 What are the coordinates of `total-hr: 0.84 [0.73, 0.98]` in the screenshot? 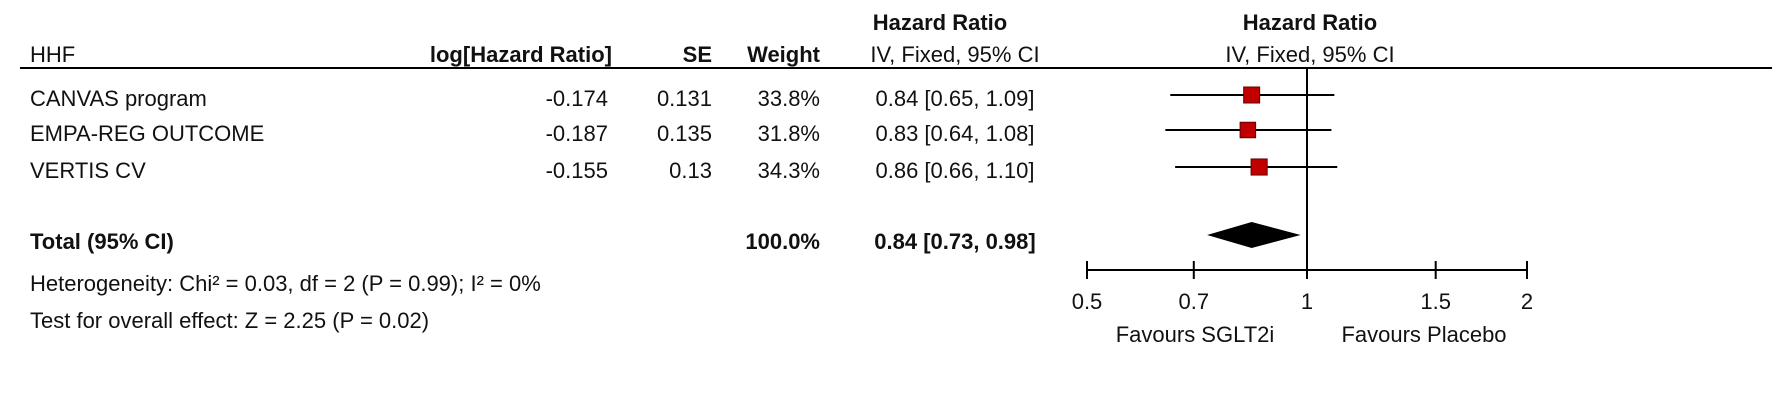 It's located at (954, 241).